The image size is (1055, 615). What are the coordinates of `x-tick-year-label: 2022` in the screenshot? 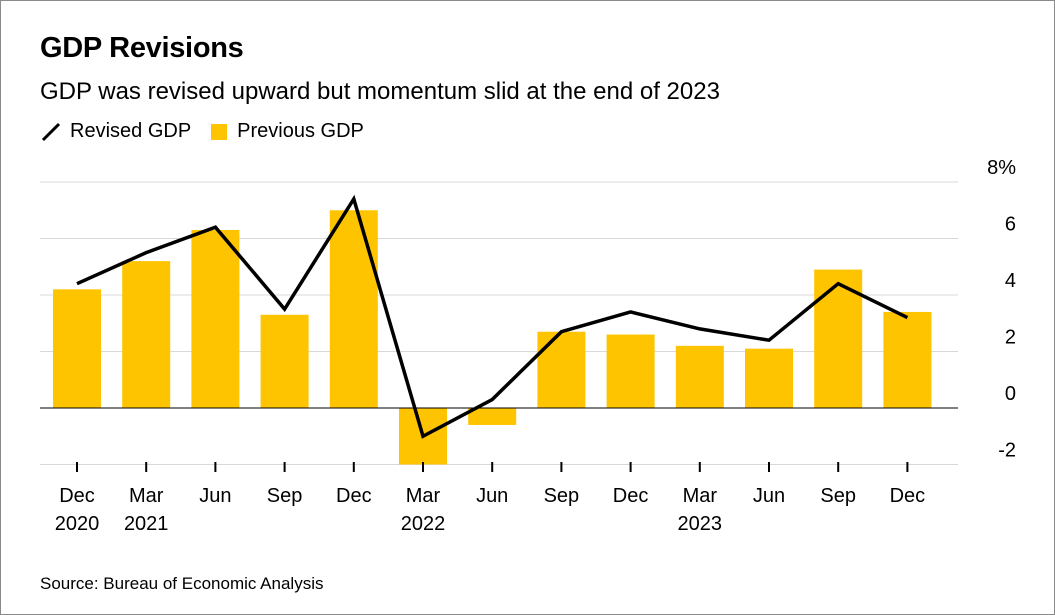 It's located at (423, 524).